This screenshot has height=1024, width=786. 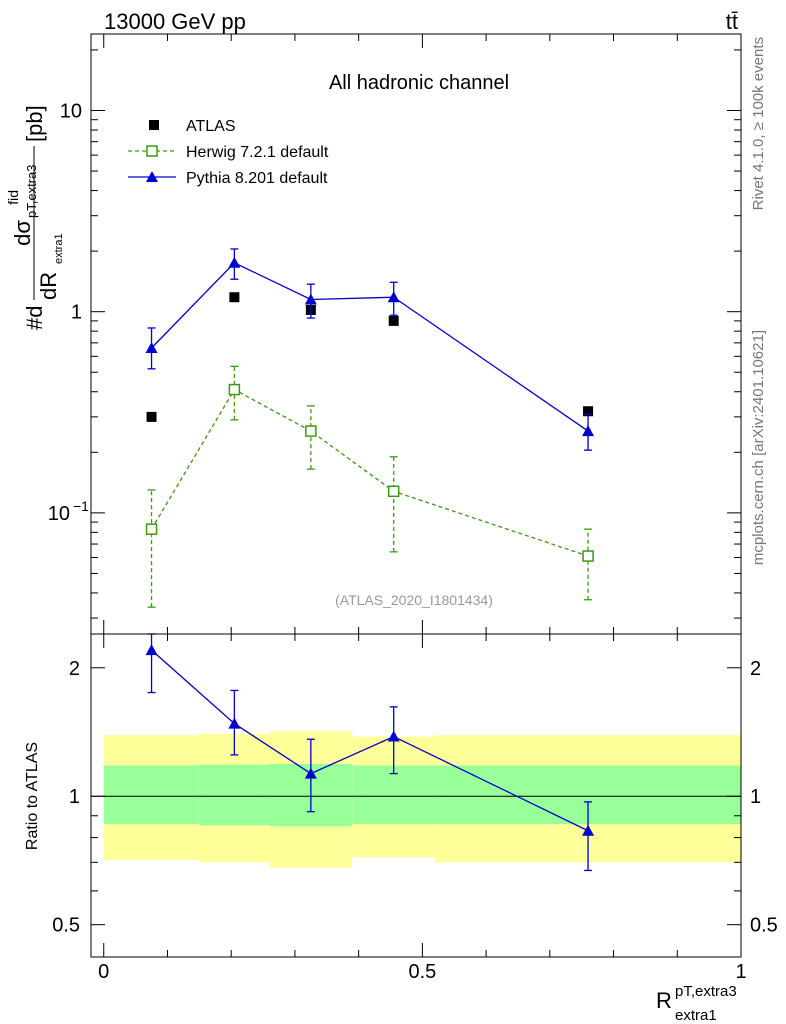 What do you see at coordinates (175, 21) in the screenshot?
I see `collision-energy-label: 13000 GeV pp` at bounding box center [175, 21].